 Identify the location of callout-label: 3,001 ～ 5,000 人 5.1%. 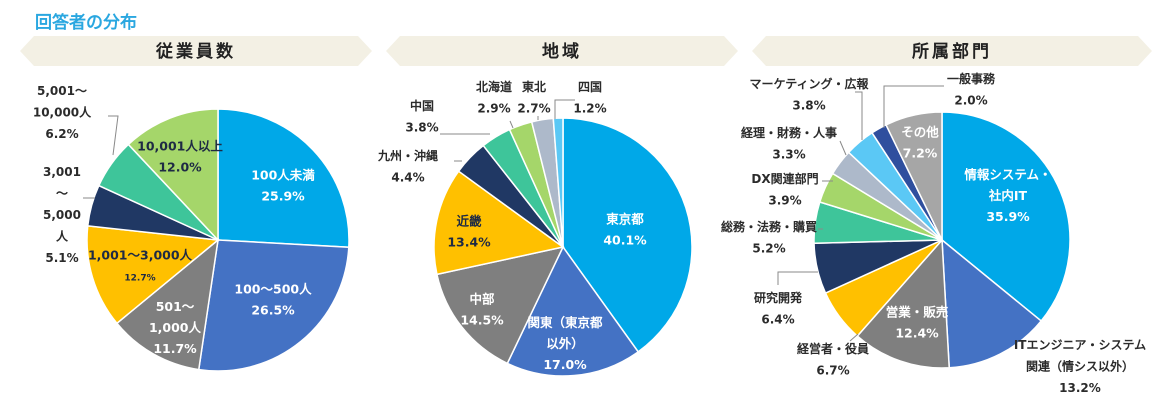
(62, 215).